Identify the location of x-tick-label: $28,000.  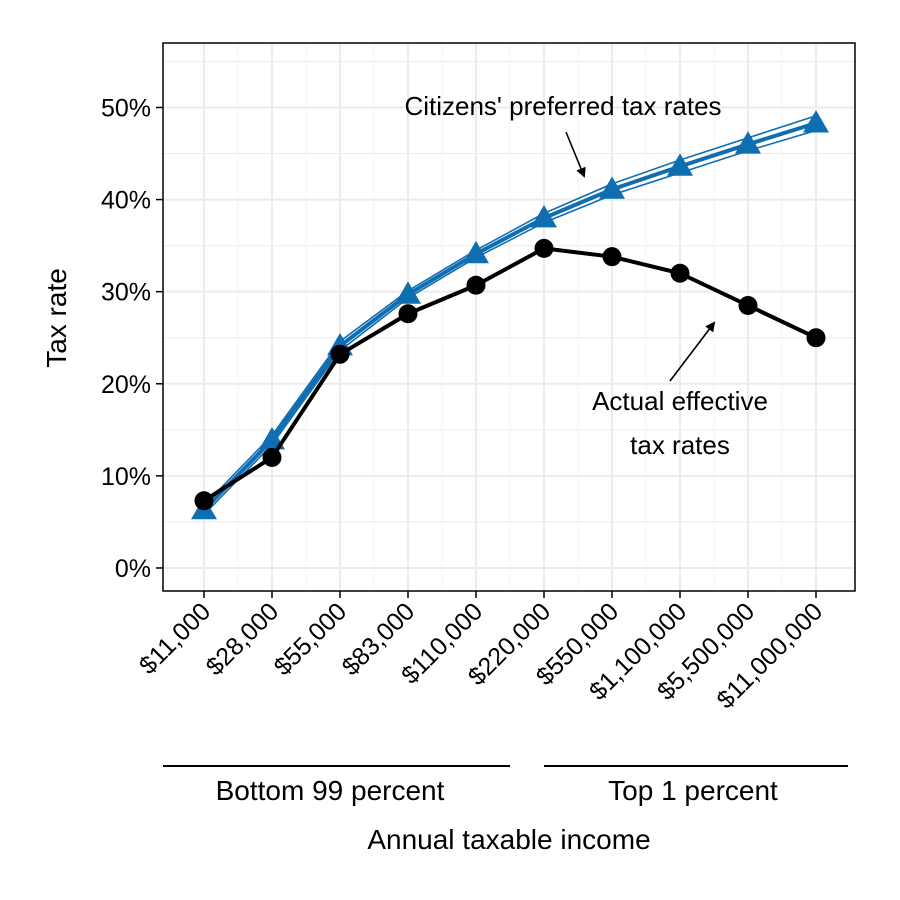
(243, 639).